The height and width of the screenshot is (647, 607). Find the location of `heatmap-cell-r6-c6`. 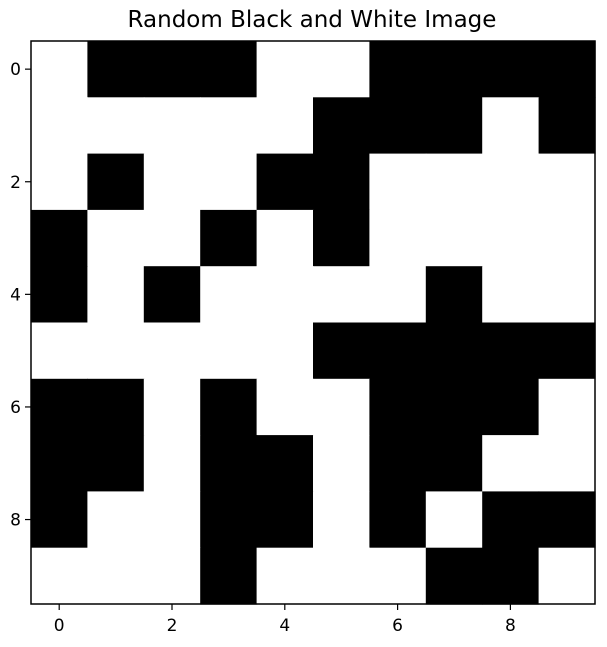

heatmap-cell-r6-c6 is located at coordinates (398, 407).